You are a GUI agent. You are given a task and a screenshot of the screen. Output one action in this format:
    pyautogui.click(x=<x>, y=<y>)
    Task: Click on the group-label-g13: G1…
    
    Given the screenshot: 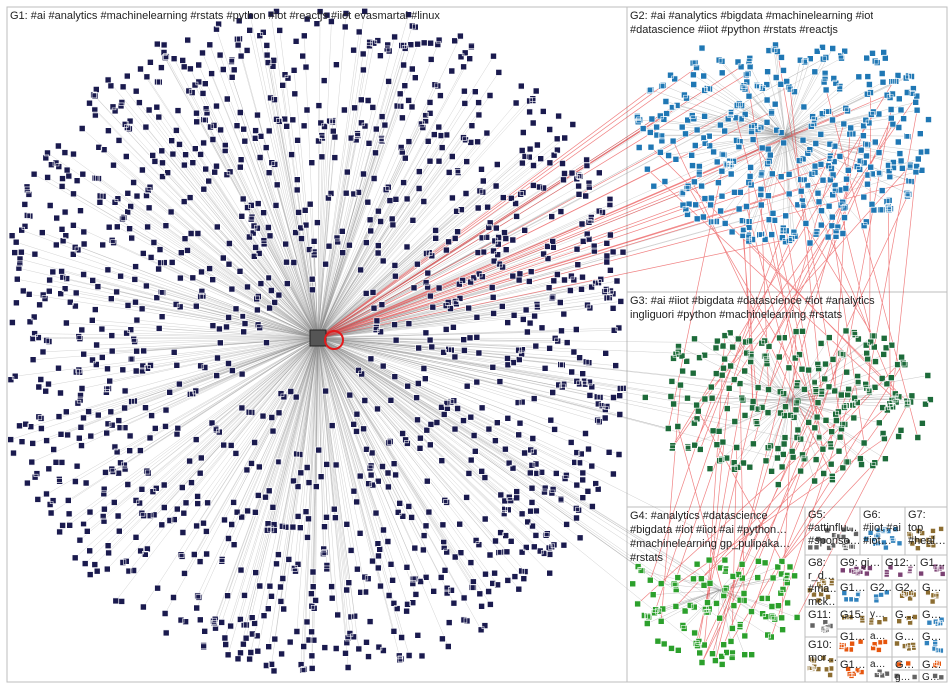 What is the action you would take?
    pyautogui.click(x=933, y=563)
    